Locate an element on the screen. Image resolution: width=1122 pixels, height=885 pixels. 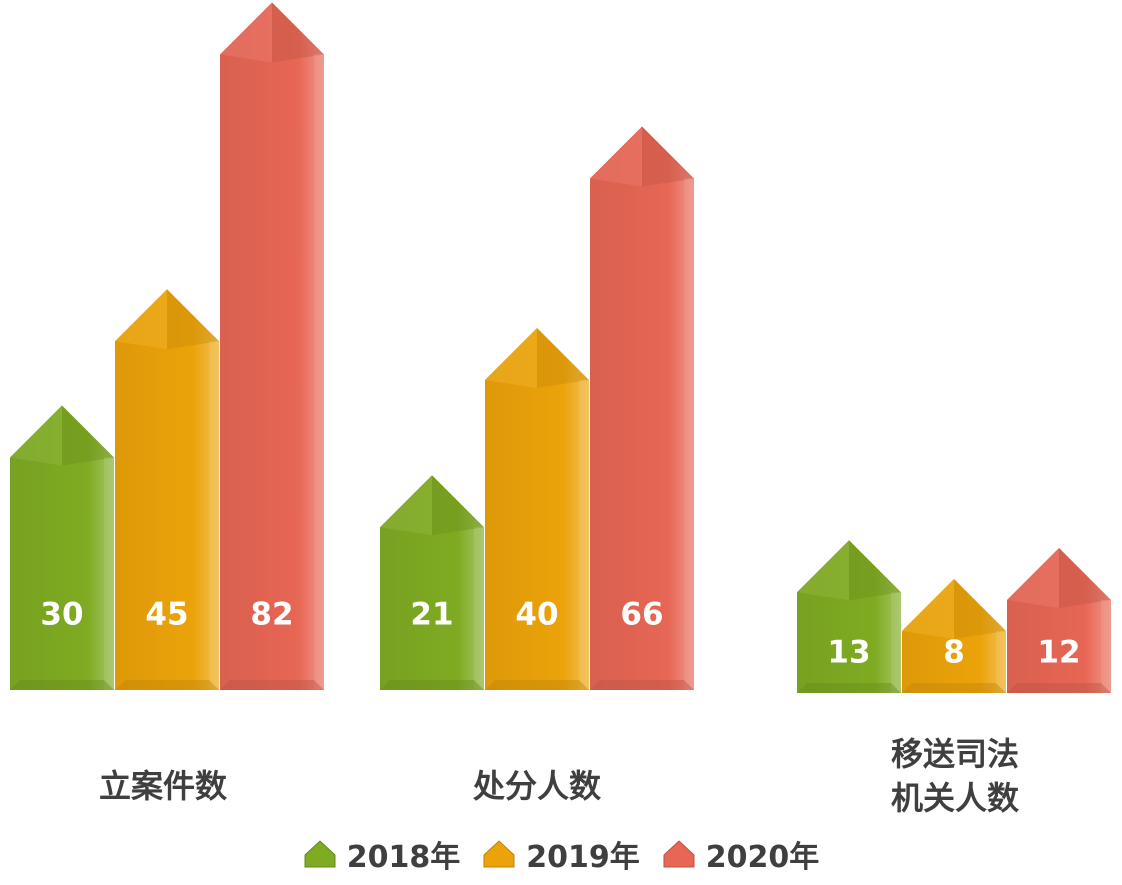
bar-2020年-移送司法机关人数 is located at coordinates (1059, 620).